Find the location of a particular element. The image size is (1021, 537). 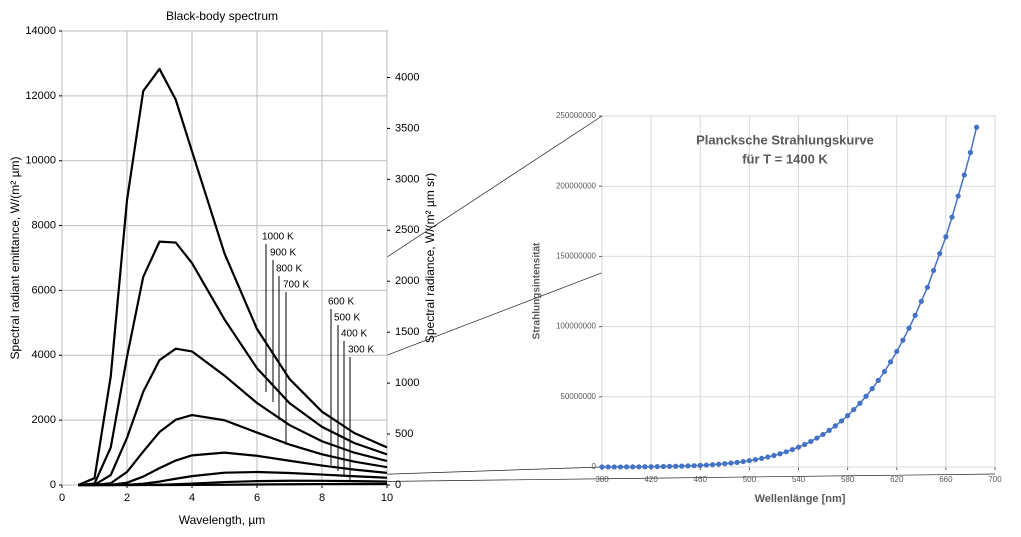

x-tick-label: 700 is located at coordinates (995, 479).